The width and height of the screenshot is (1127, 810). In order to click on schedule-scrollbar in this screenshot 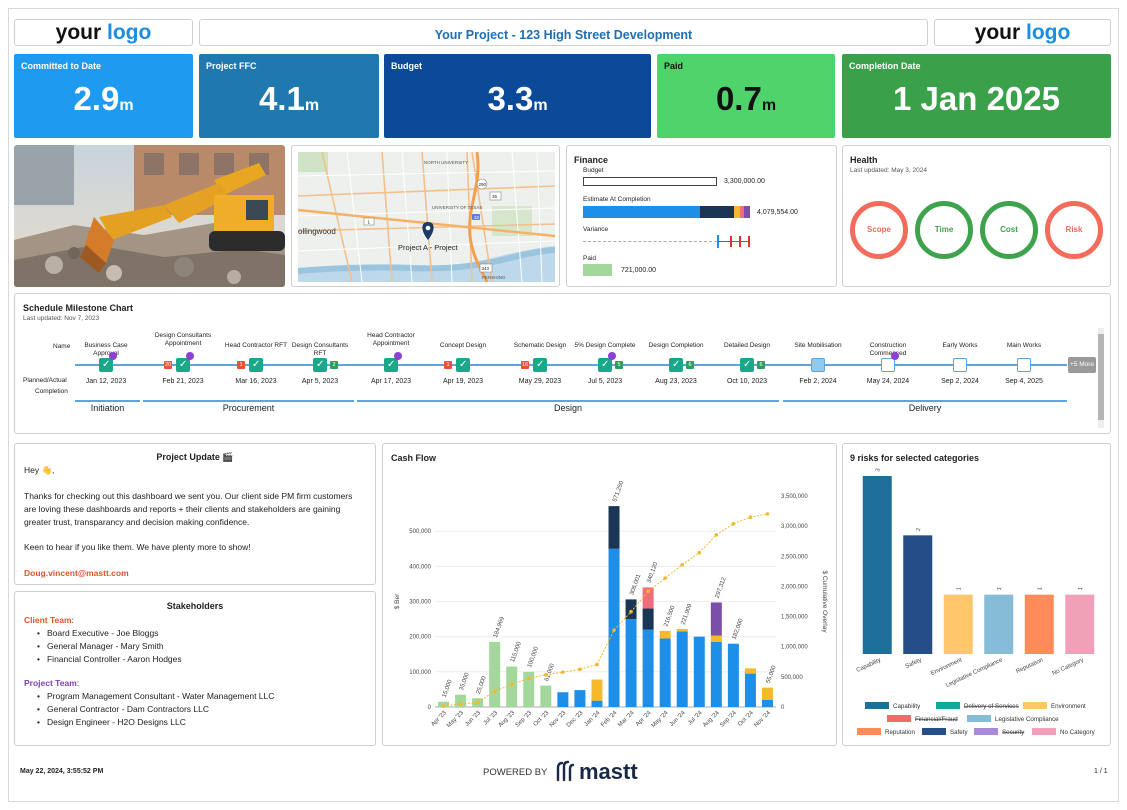, I will do `click(1101, 378)`.